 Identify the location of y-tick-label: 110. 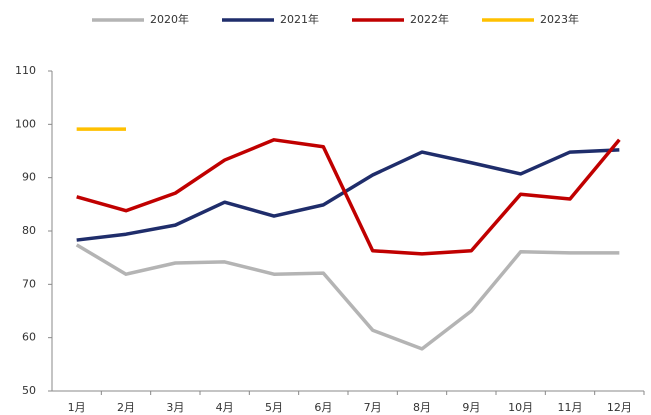
(25, 70).